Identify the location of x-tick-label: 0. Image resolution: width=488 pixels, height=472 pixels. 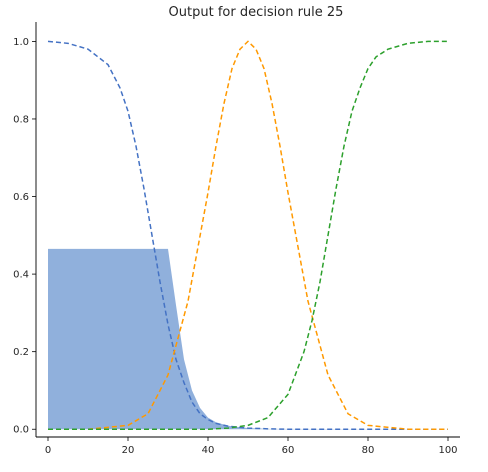
(48, 450).